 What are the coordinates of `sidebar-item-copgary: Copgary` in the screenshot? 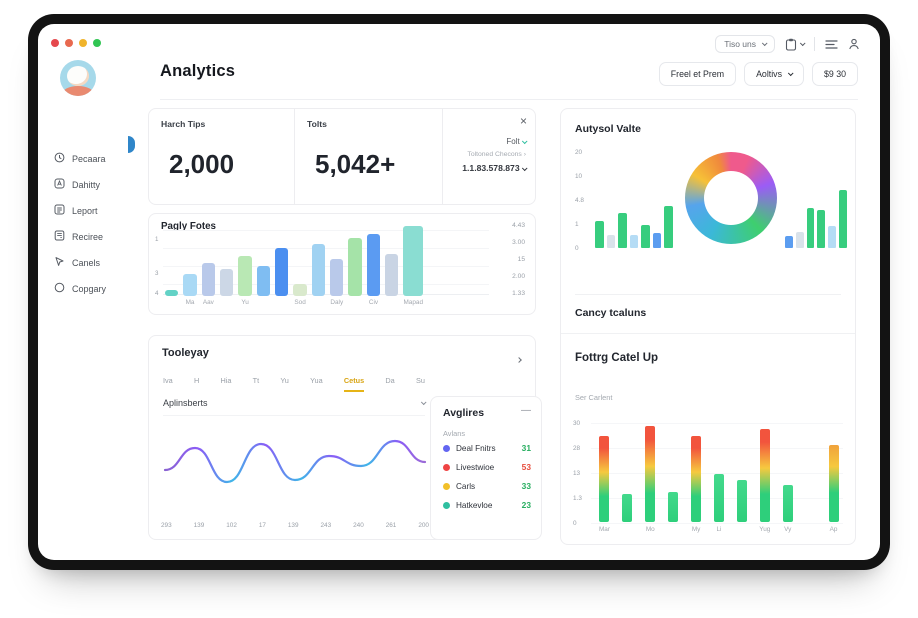 It's located at (80, 288).